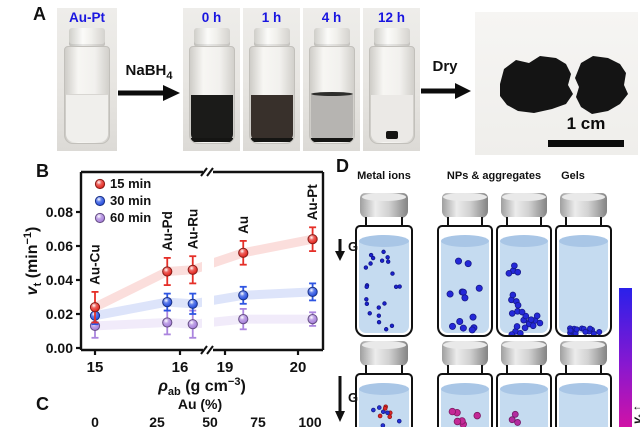  Describe the element at coordinates (33, 261) in the screenshot. I see `y-axis-title: vt (min−1)` at that location.